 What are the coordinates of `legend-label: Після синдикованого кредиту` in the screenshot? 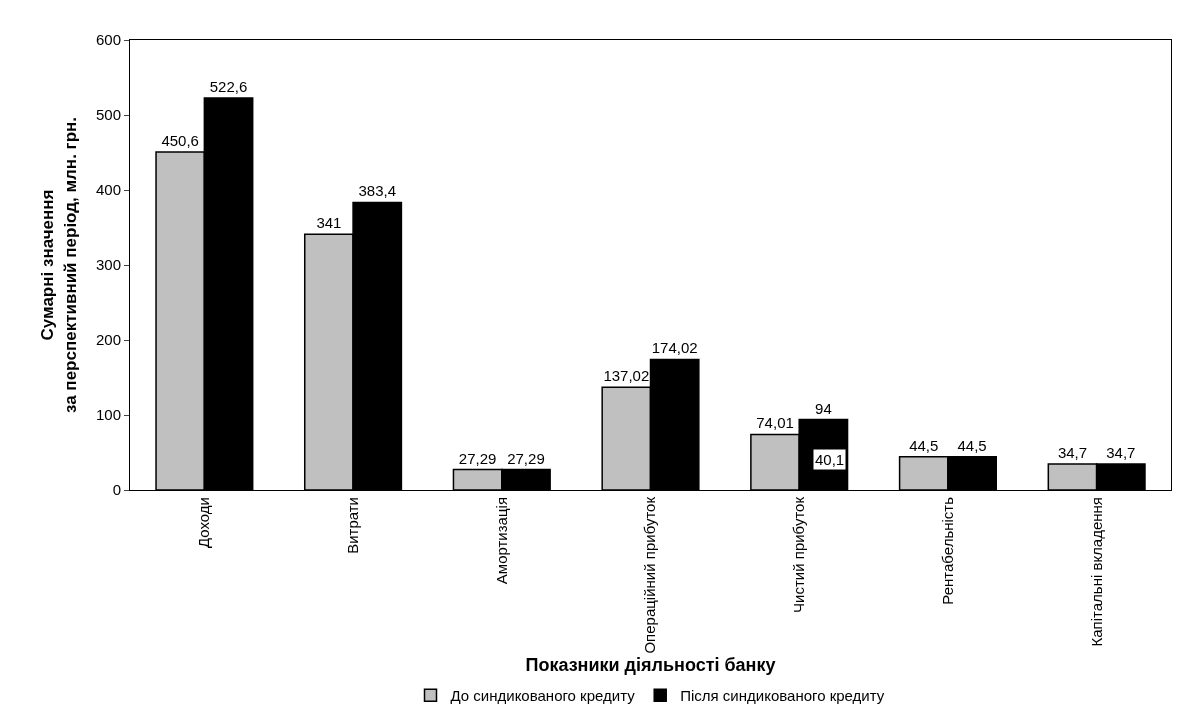 It's located at (782, 696).